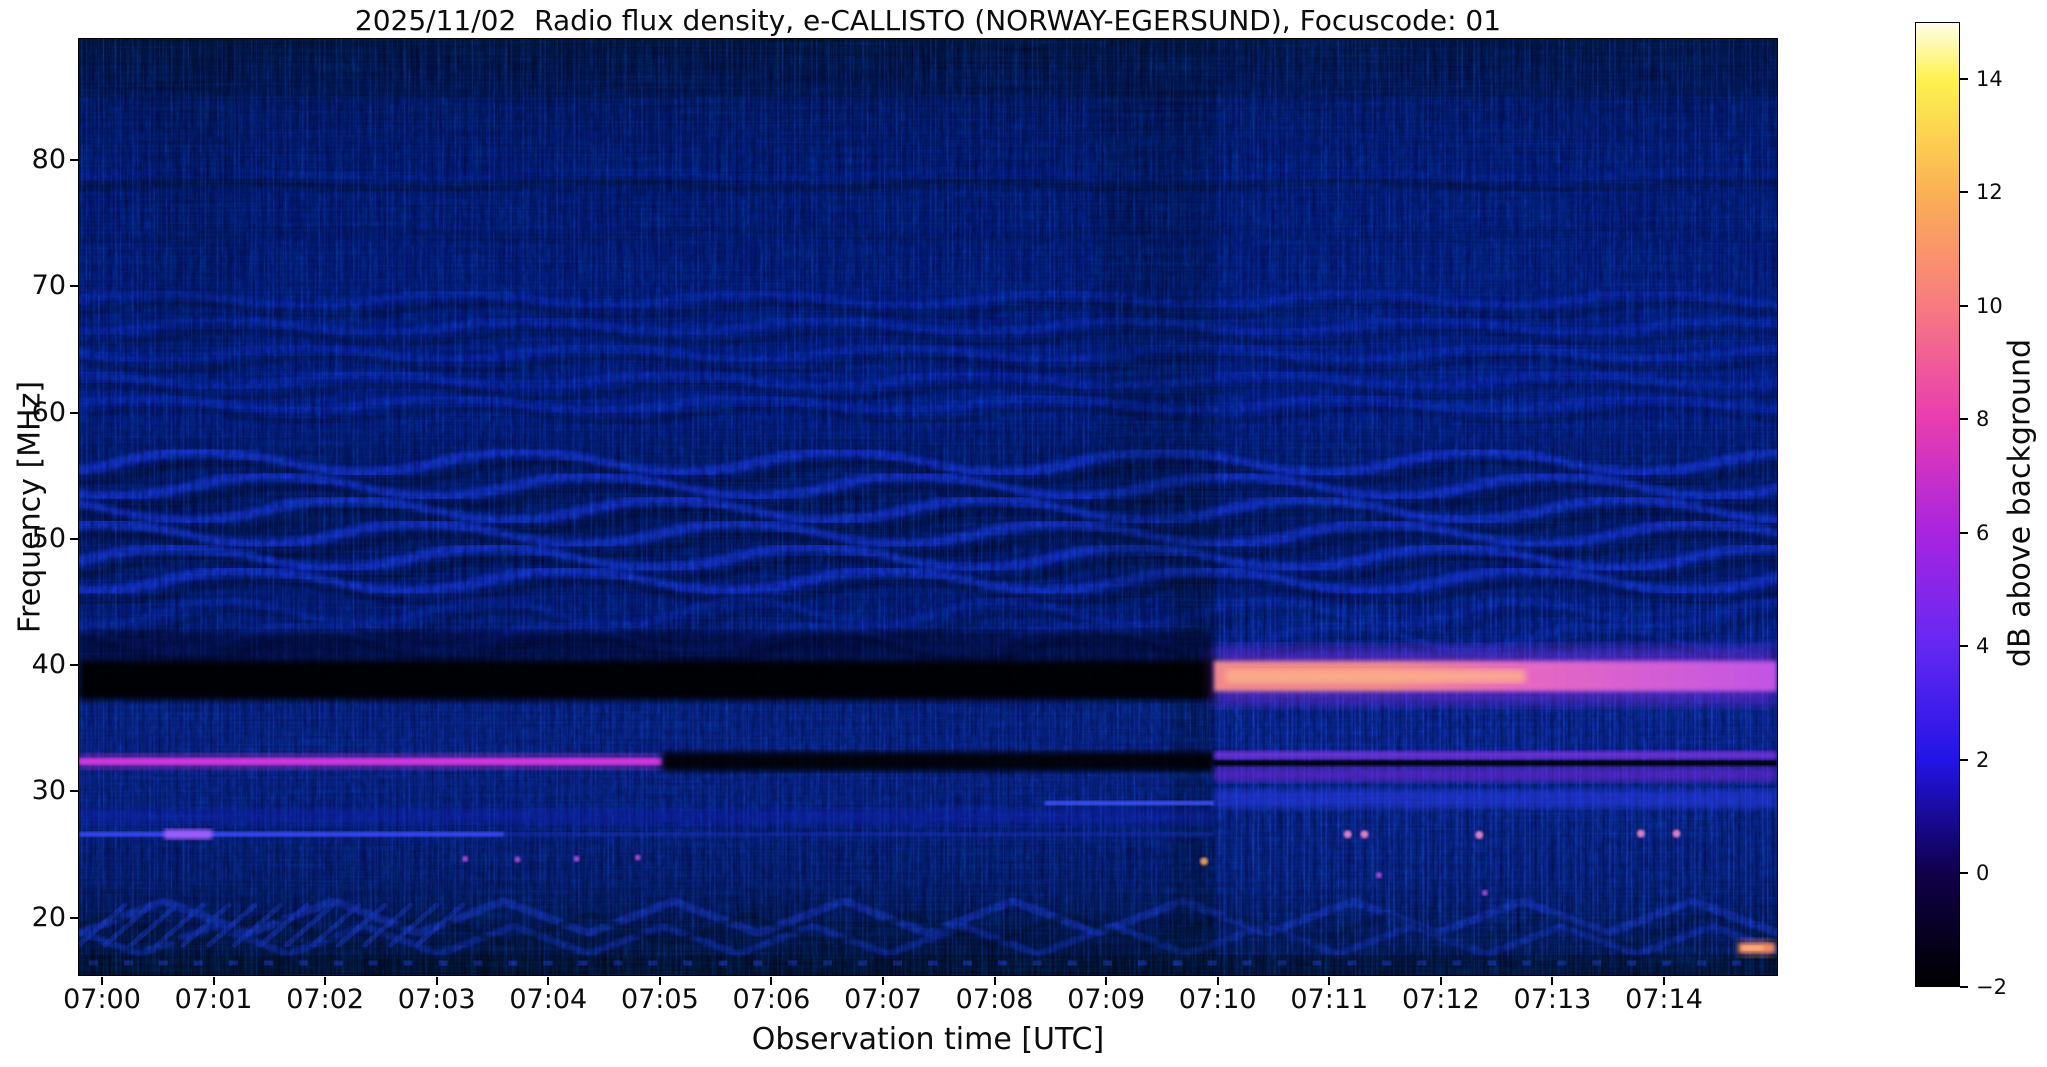 This screenshot has height=1067, width=2047. Describe the element at coordinates (1495, 755) in the screenshot. I see `violet-strip-33MHz-right` at that location.